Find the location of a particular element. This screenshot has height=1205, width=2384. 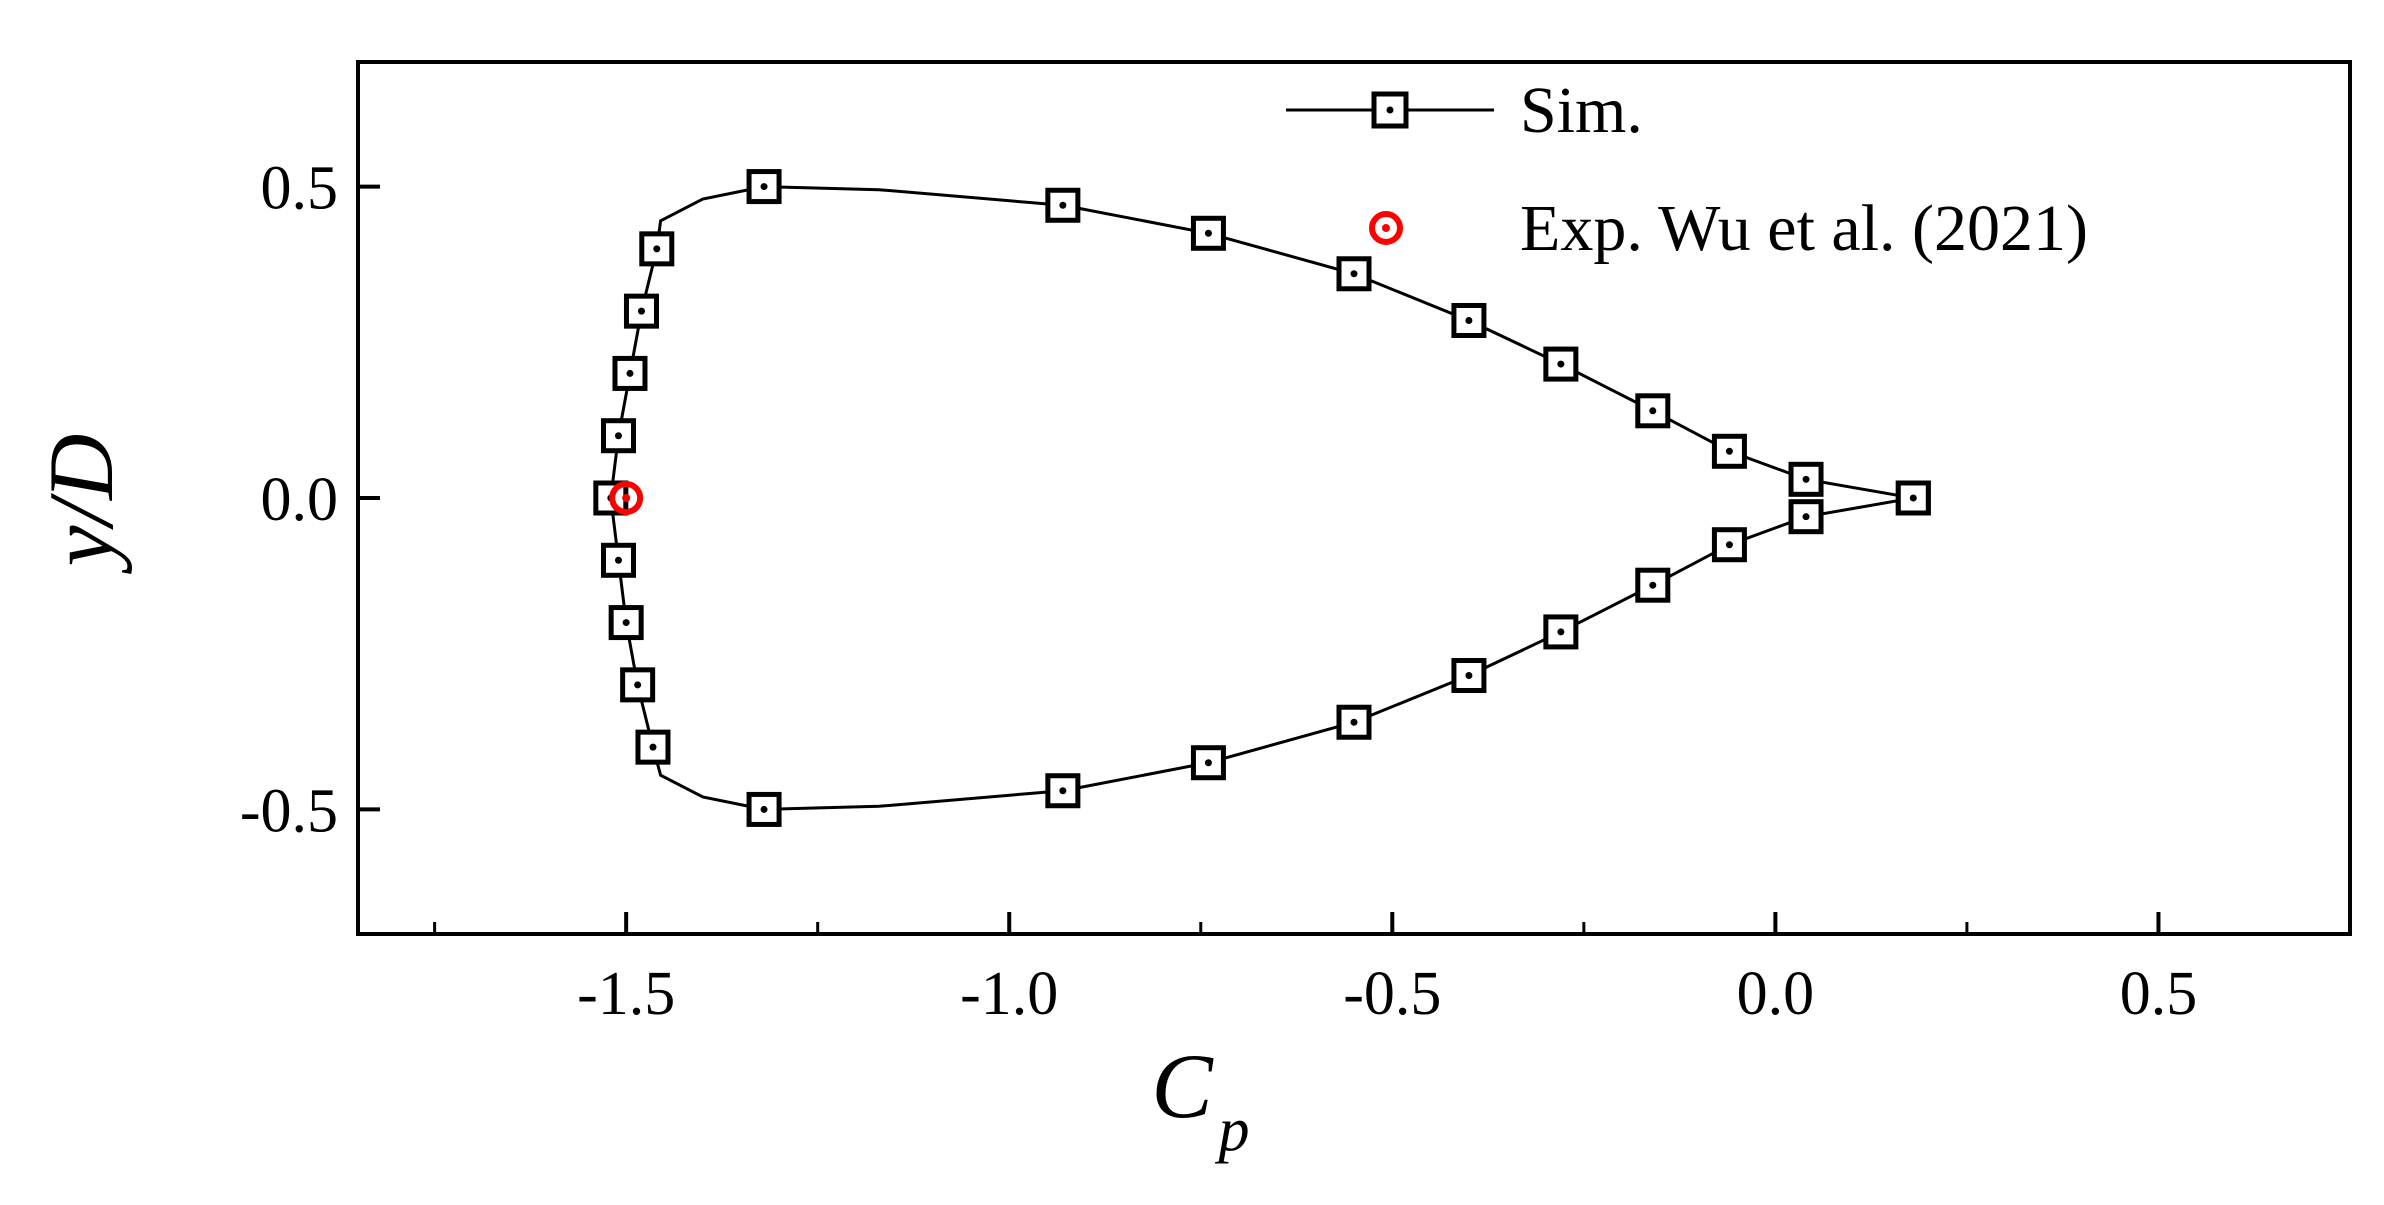

legend-exp-marker-dot is located at coordinates (1386, 228).